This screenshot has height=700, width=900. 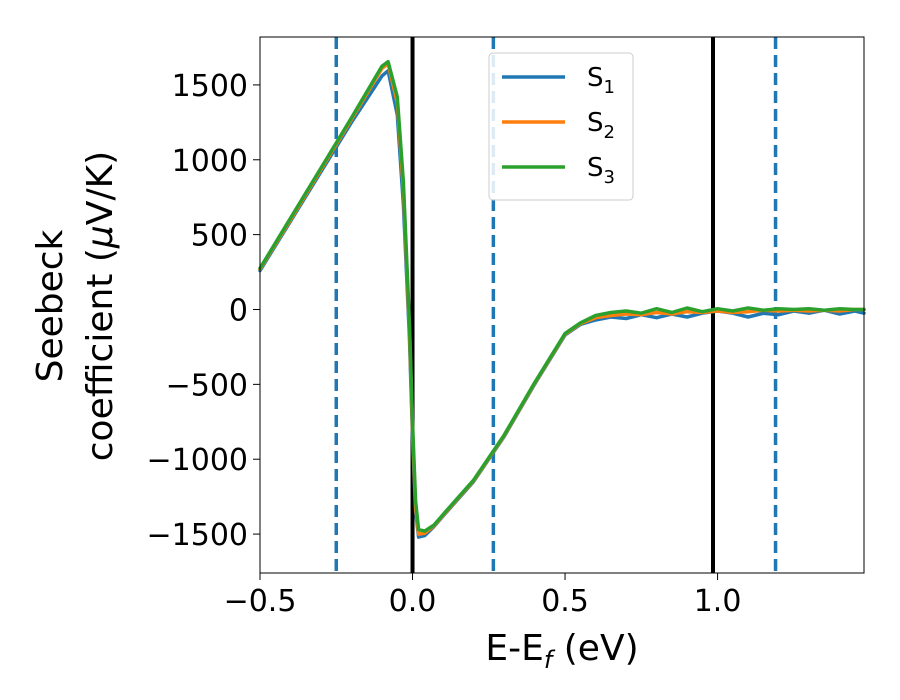 What do you see at coordinates (561, 651) in the screenshot?
I see `x-axis-label: E-Ef (eV)` at bounding box center [561, 651].